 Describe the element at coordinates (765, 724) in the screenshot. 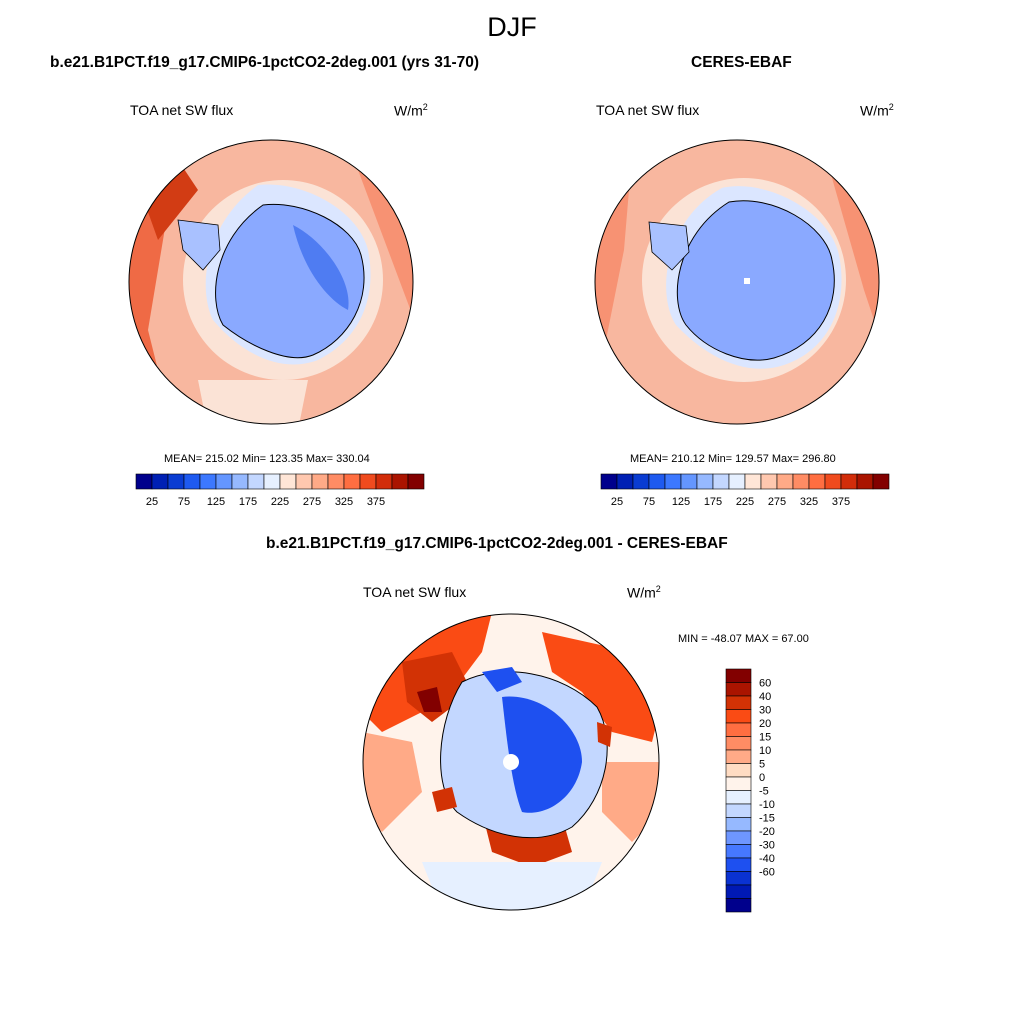

I see `panel-3-colorbar-tick-label: 20` at that location.